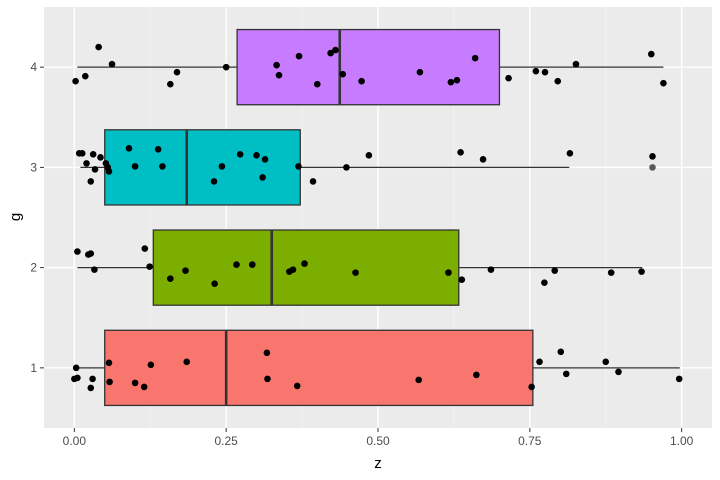  Describe the element at coordinates (378, 463) in the screenshot. I see `x-axis-title: z` at that location.